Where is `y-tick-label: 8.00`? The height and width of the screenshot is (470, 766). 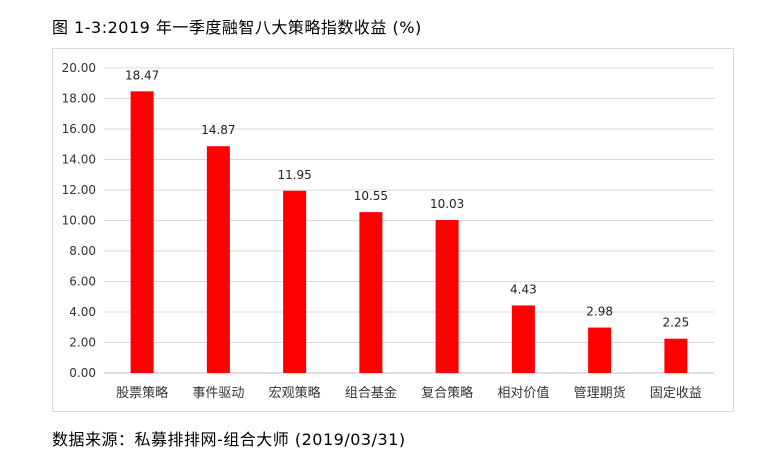
y-tick-label: 8.00 is located at coordinates (82, 251).